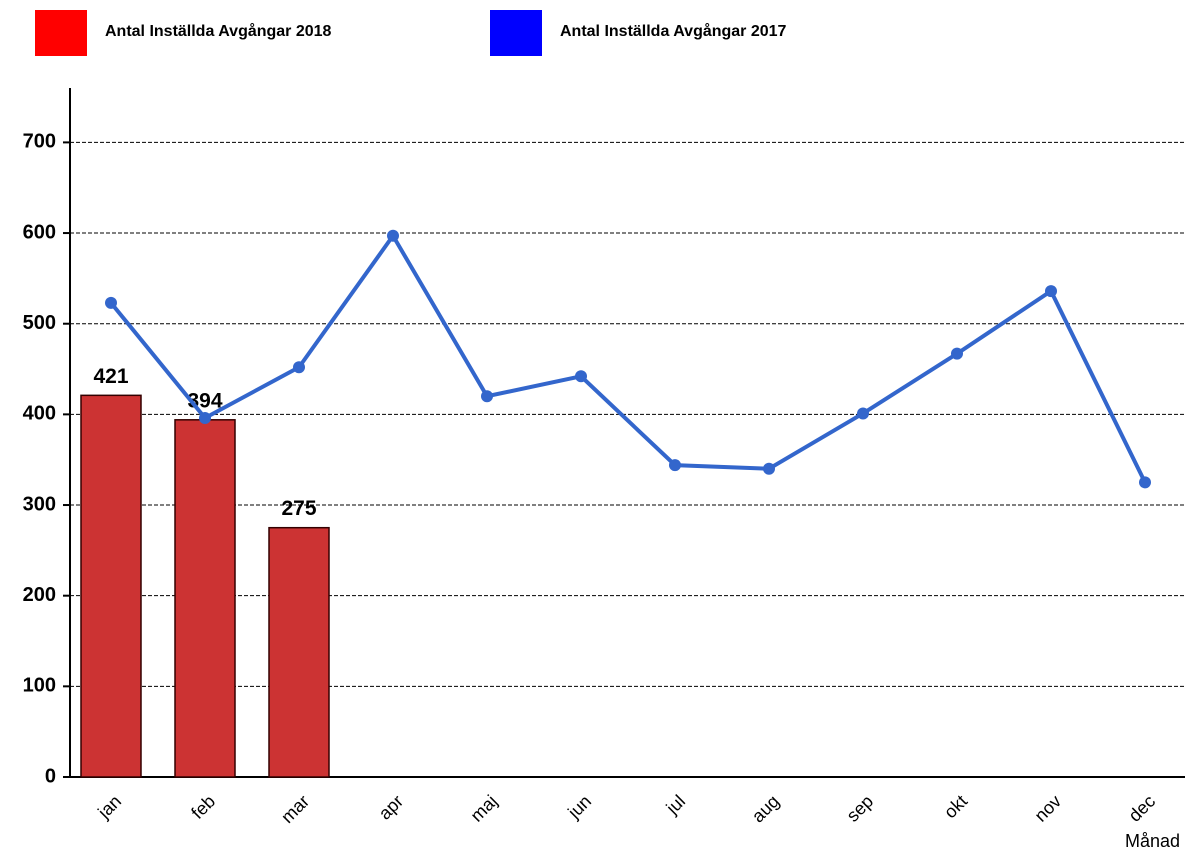  What do you see at coordinates (298, 508) in the screenshot?
I see `data-label: 275` at bounding box center [298, 508].